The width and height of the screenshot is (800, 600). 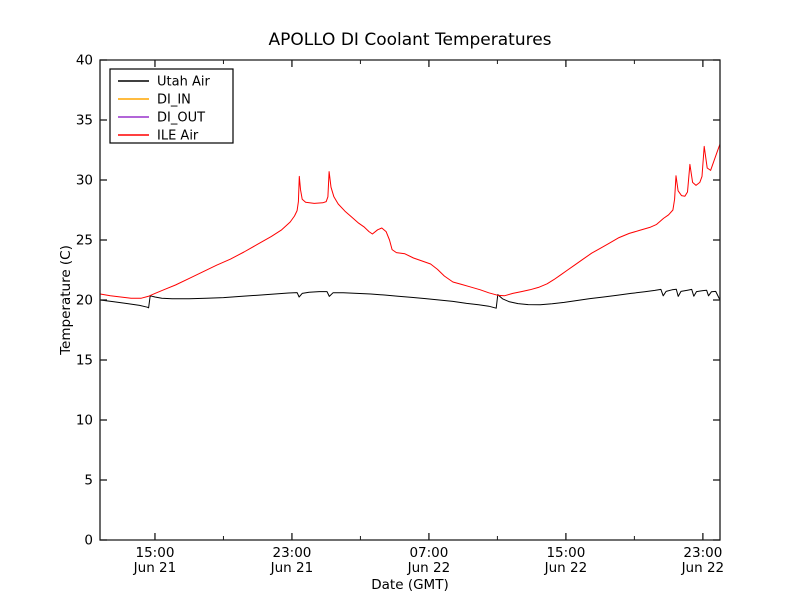 What do you see at coordinates (84, 301) in the screenshot?
I see `y-tick-label: 20` at bounding box center [84, 301].